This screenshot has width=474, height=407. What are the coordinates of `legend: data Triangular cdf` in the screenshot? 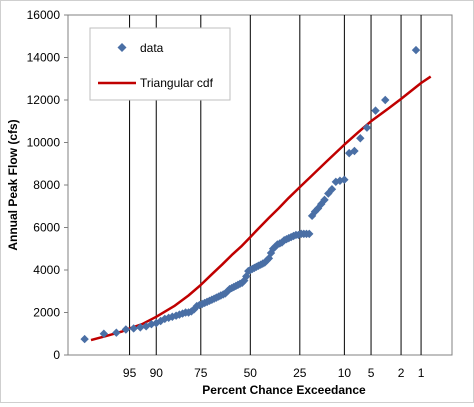 It's located at (160, 64).